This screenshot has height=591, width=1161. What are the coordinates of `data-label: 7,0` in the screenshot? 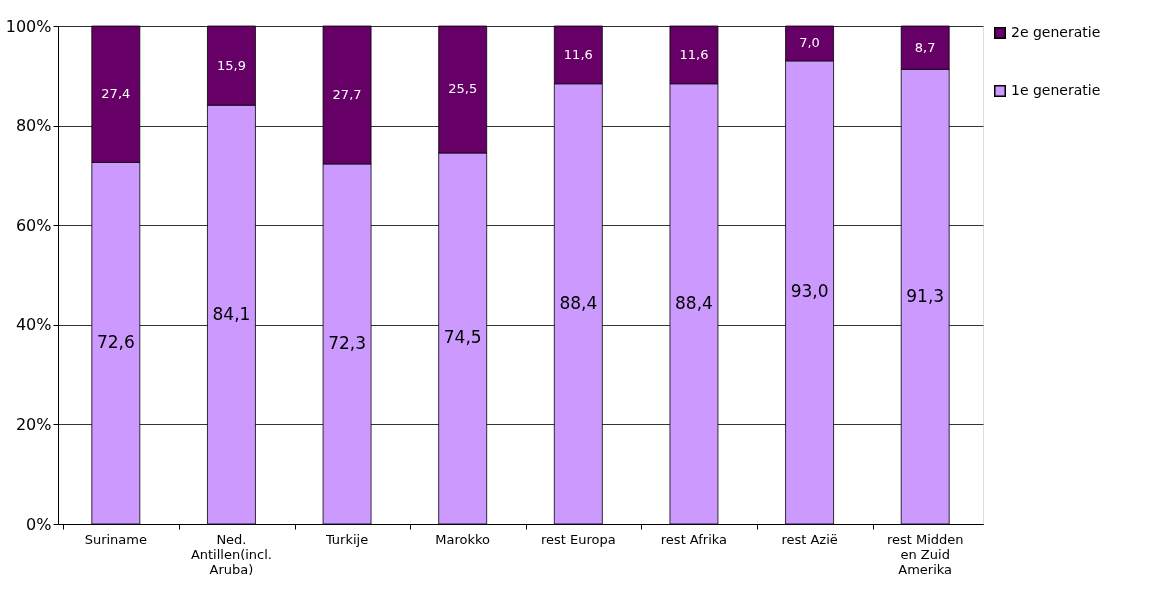 It's located at (809, 43).